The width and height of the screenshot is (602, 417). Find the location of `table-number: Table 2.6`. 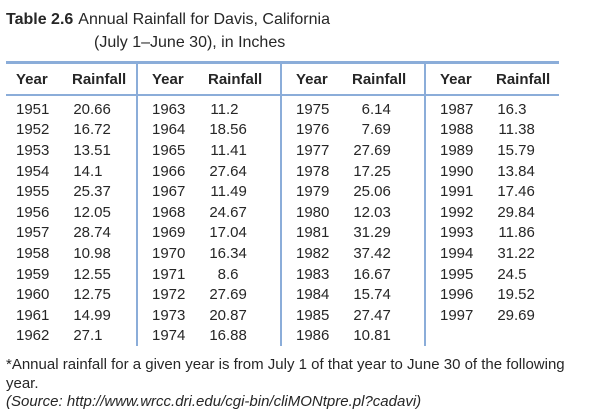

table-number: Table 2.6 is located at coordinates (40, 19).